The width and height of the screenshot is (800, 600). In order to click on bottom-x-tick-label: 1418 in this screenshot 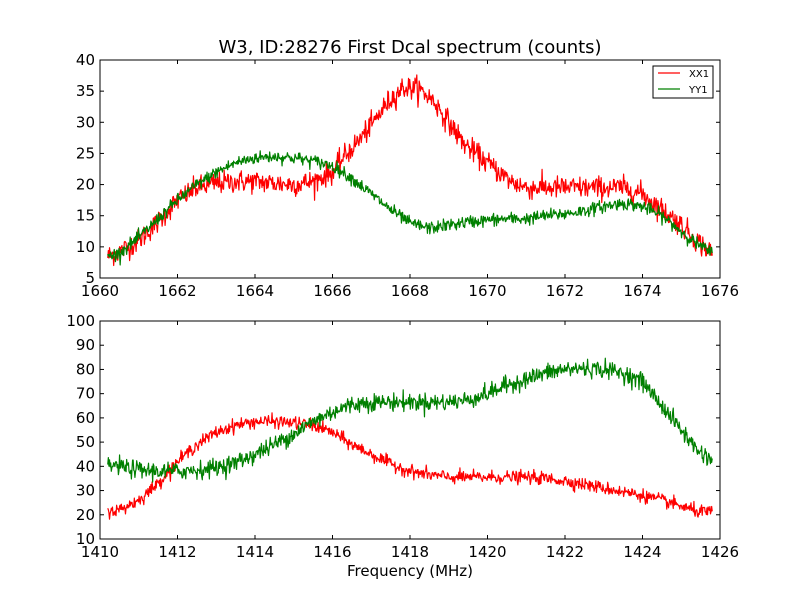, I will do `click(410, 552)`.